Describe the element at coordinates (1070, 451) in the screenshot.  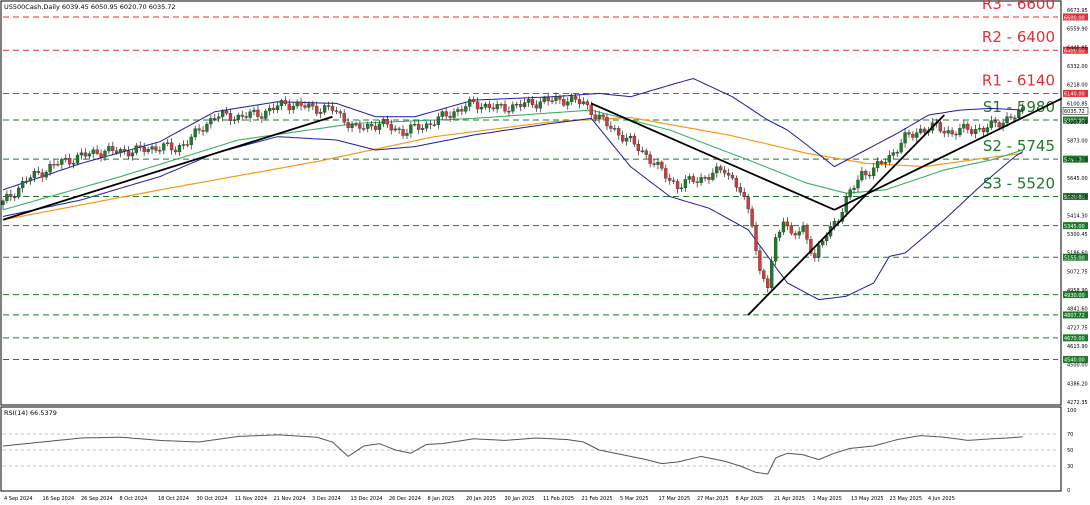
I see `rsi-y-tick-label: 50` at that location.